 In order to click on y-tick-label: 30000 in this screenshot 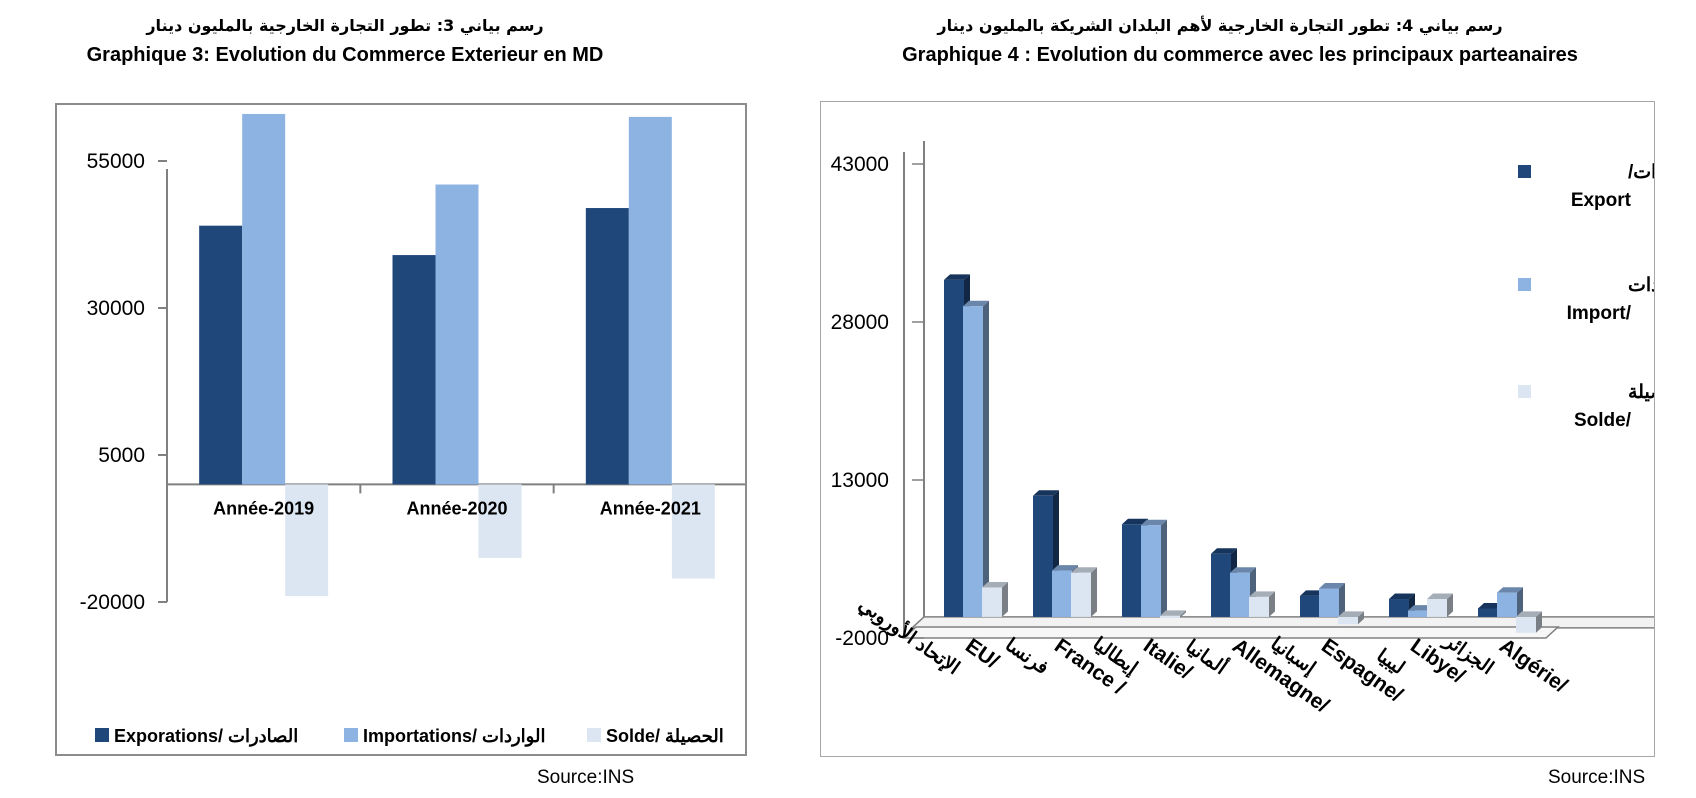, I will do `click(116, 308)`.